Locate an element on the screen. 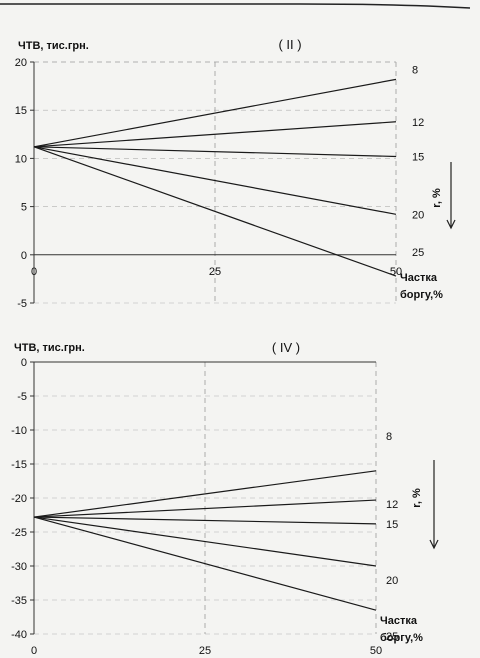 The width and height of the screenshot is (480, 658). page-top-rule is located at coordinates (235, 6).